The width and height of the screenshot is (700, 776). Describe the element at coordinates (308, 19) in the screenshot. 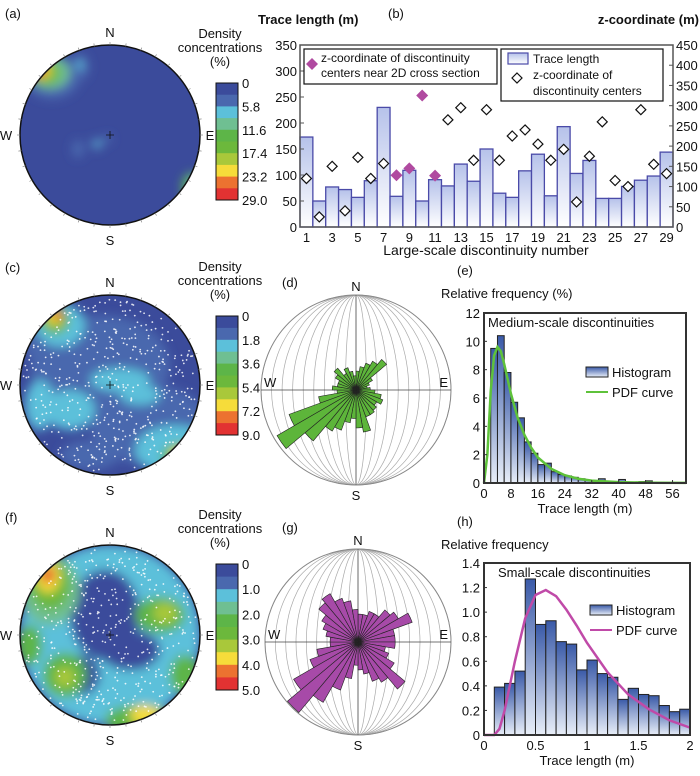

I see `y-axis-title: Trace length (m)` at that location.